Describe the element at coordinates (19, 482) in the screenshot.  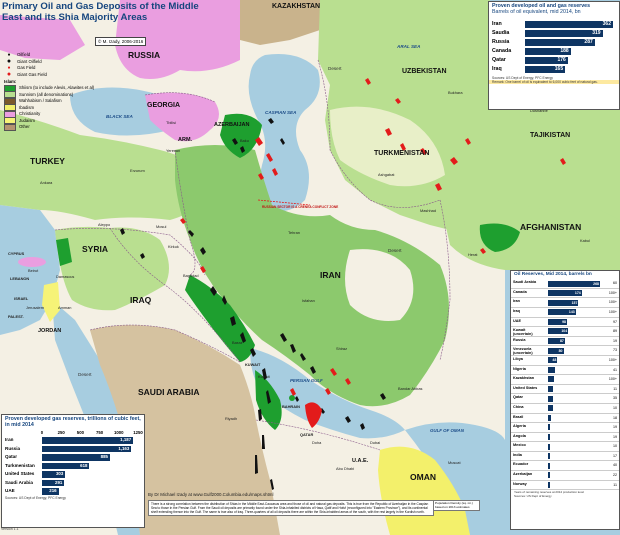
I see `gas-country-label: Saudi Arabia` at that location.